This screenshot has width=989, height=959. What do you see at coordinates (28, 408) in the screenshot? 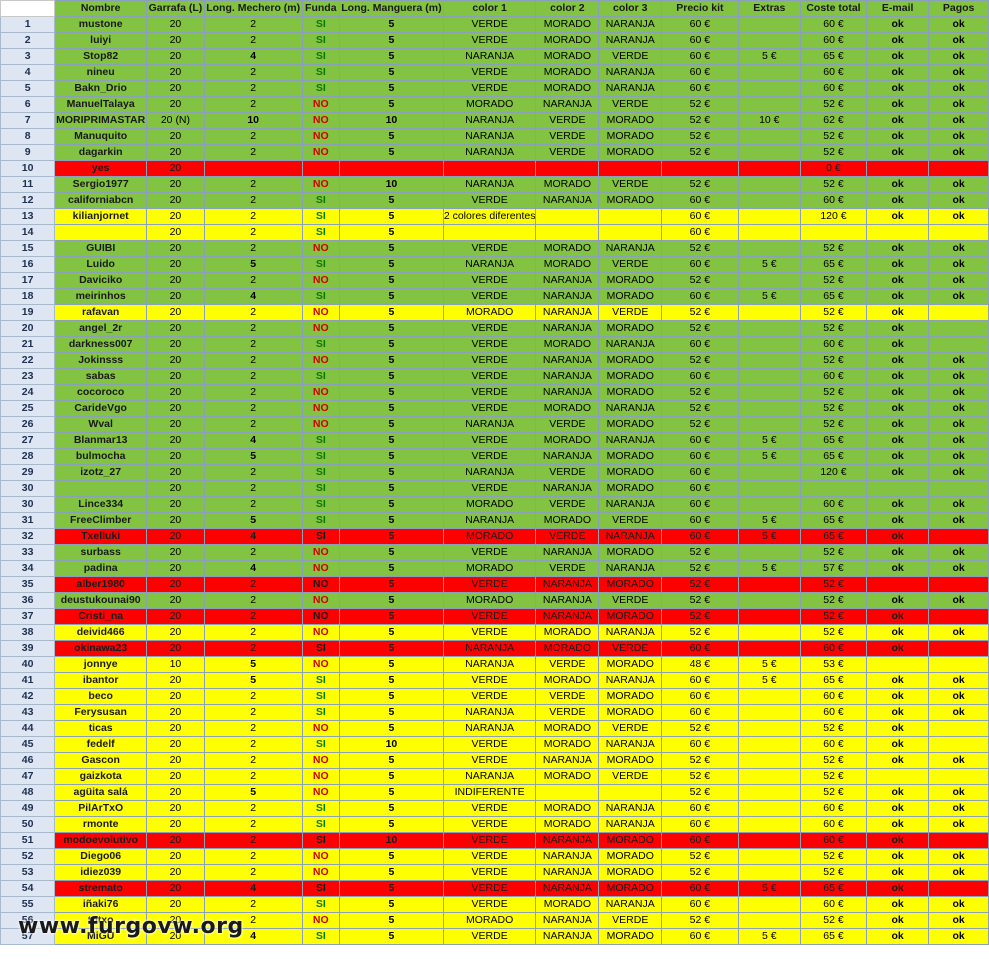
I see `row-number: 25` at bounding box center [28, 408].